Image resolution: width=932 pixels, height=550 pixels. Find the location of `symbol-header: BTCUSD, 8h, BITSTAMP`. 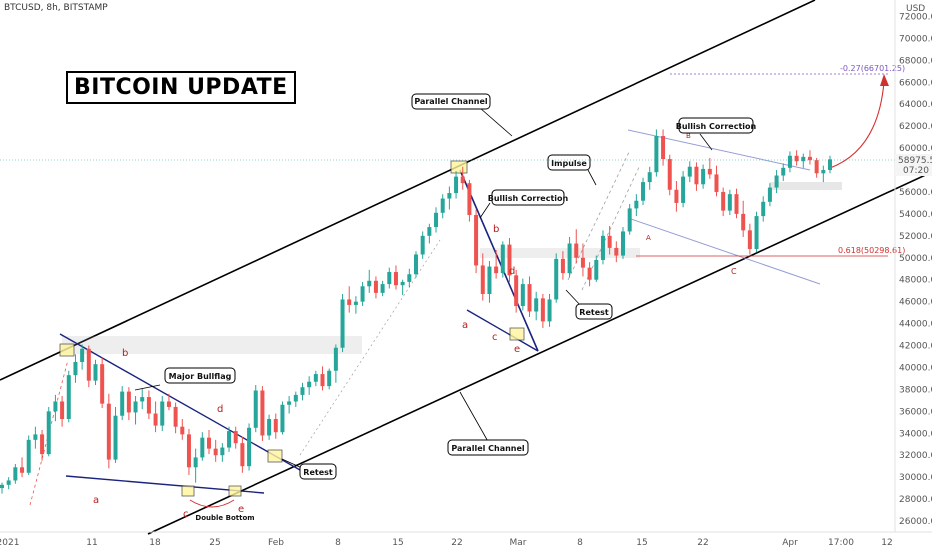

symbol-header: BTCUSD, 8h, BITSTAMP is located at coordinates (56, 8).